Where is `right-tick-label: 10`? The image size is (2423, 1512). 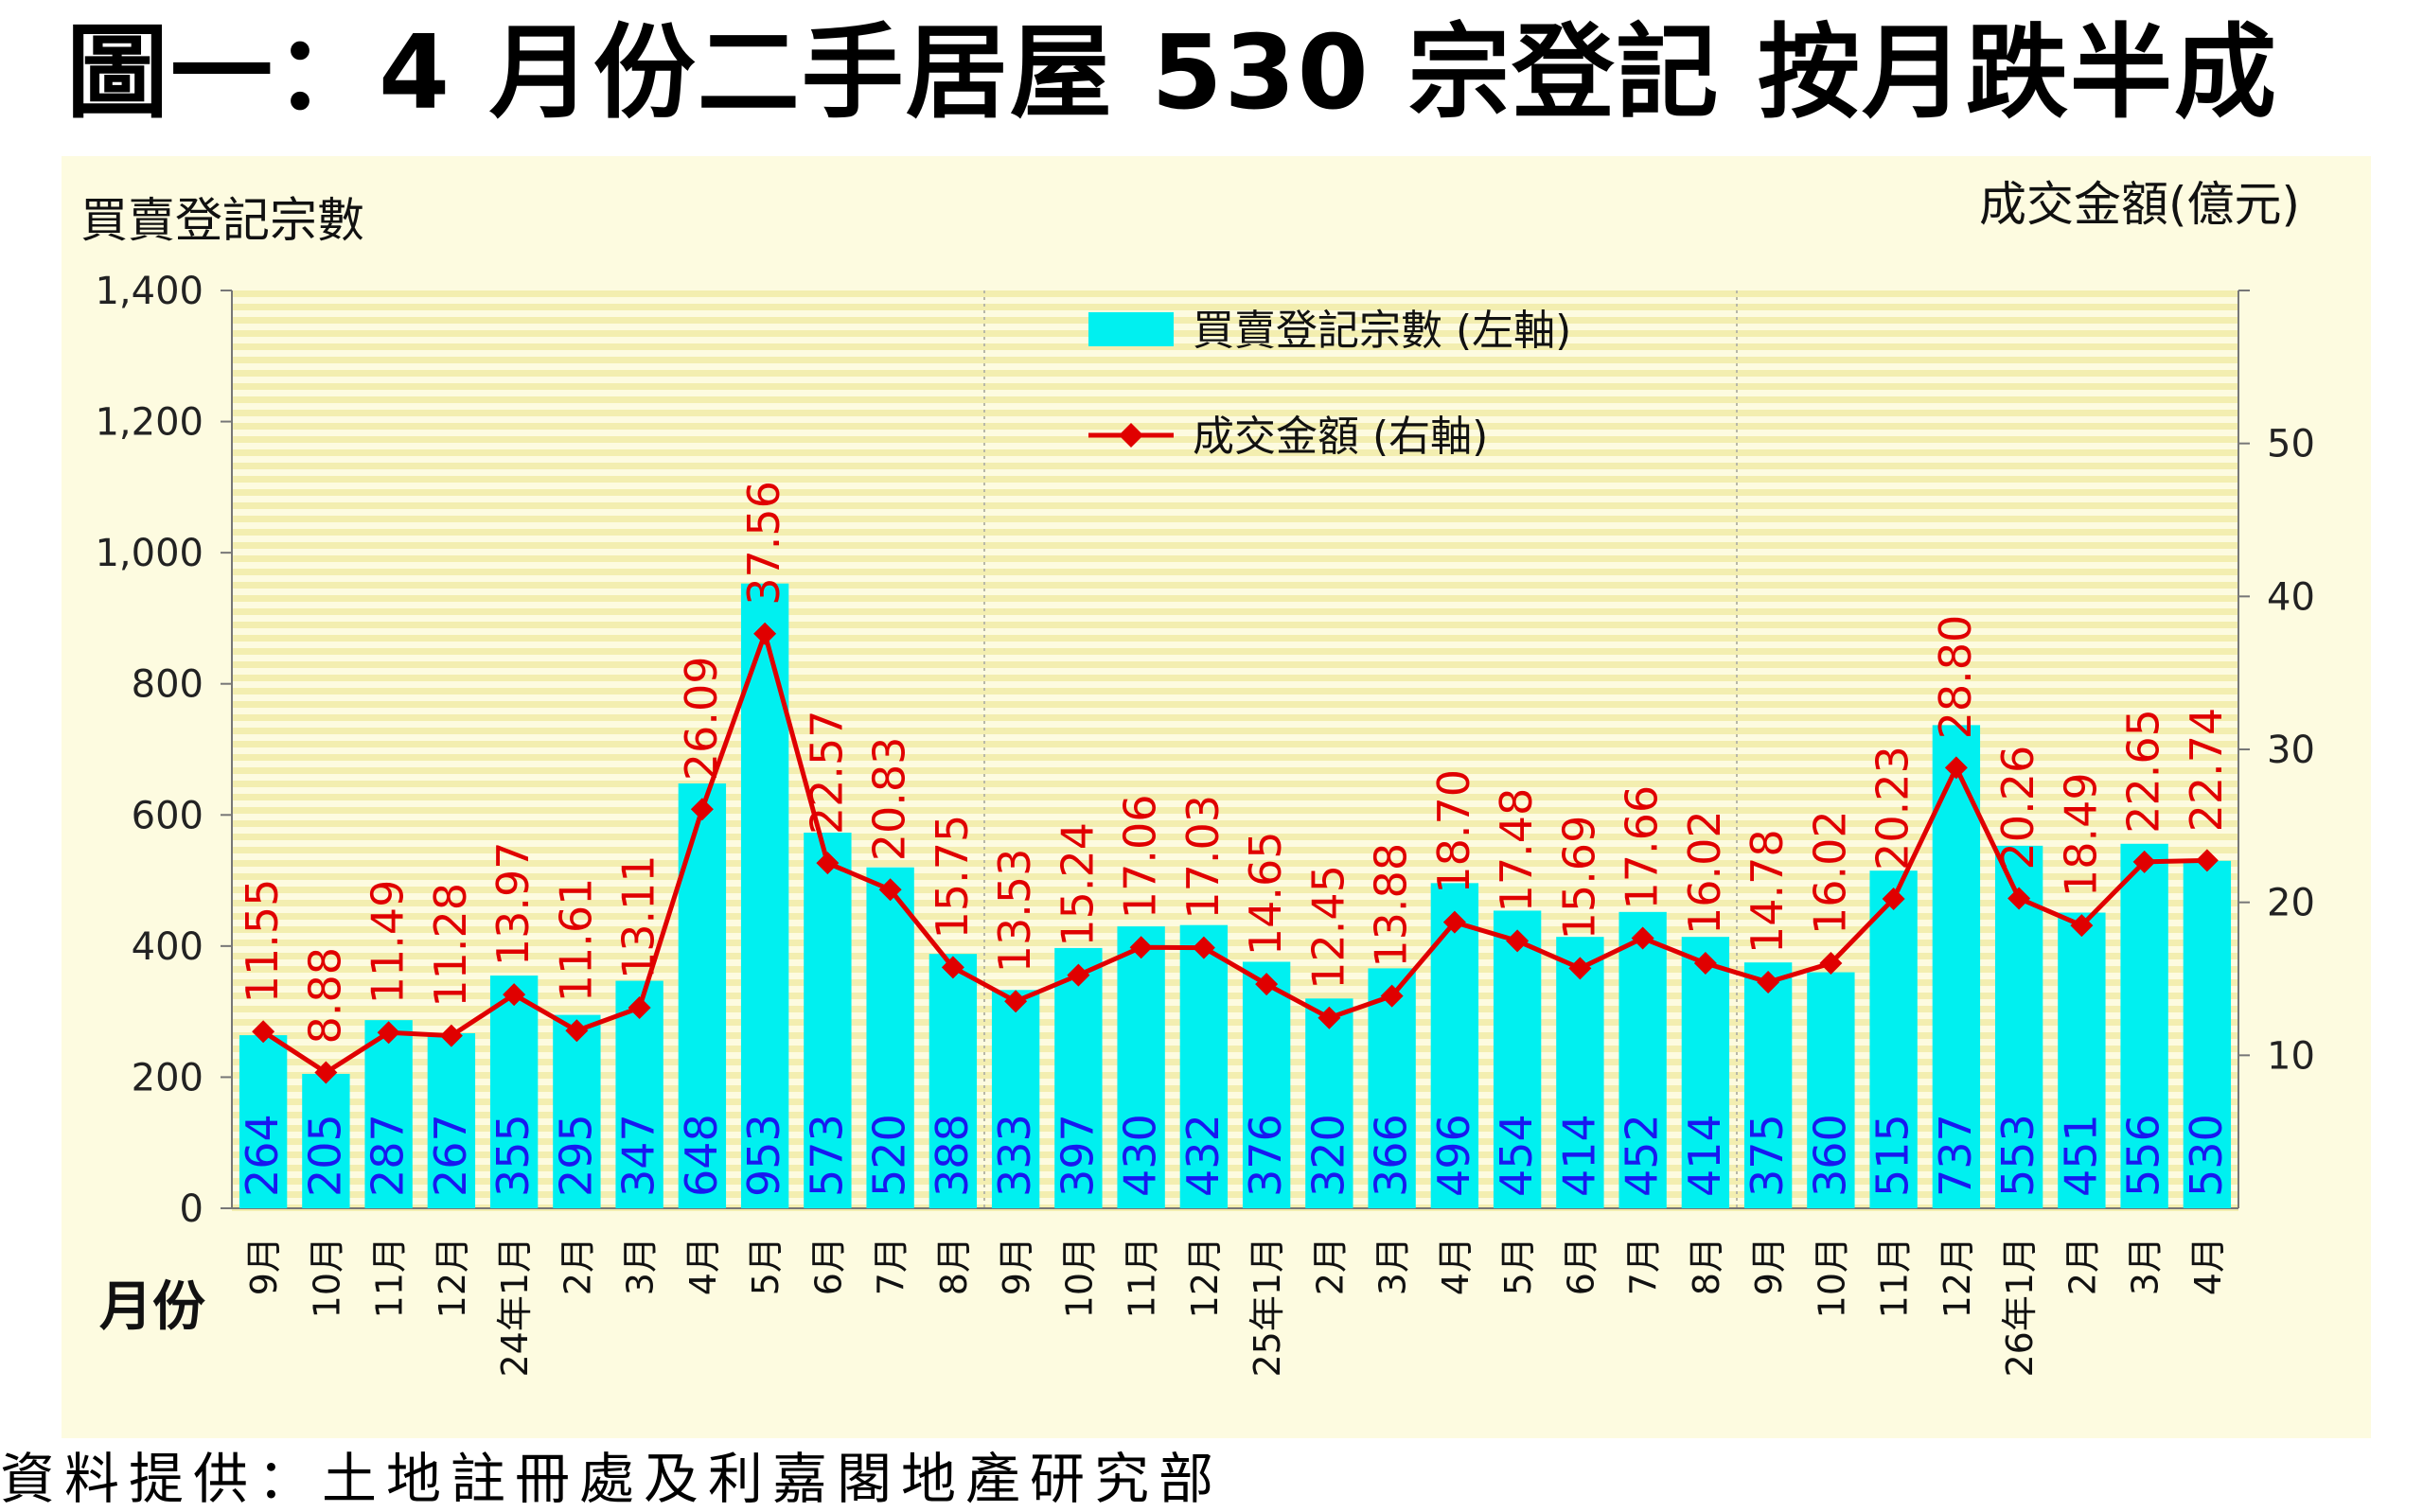 right-tick-label: 10 is located at coordinates (2291, 1056).